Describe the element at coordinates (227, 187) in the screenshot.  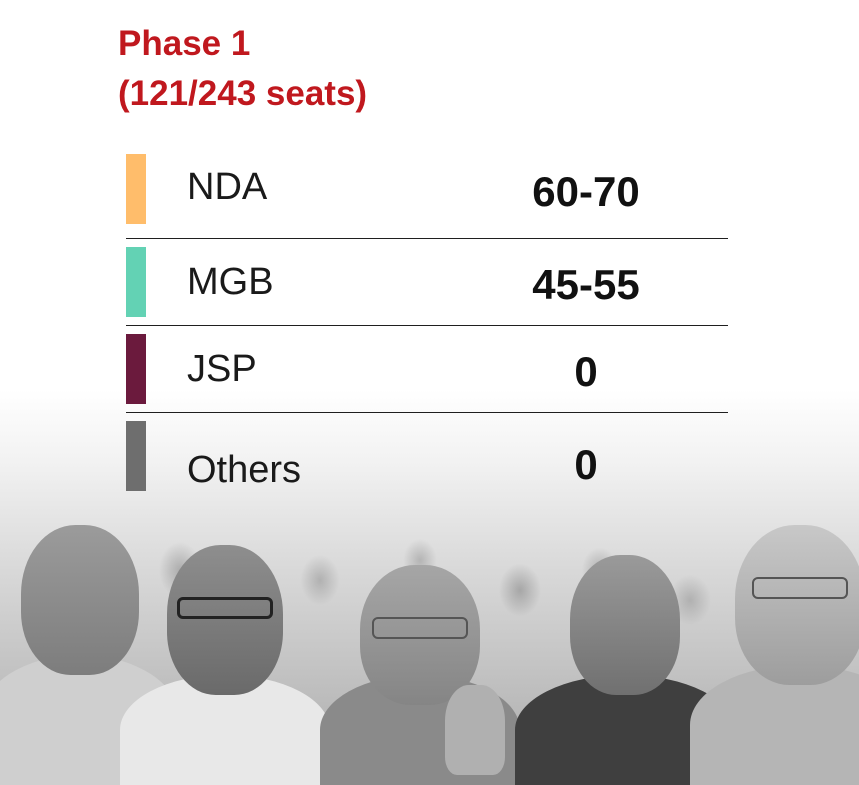
I see `party-name: NDA` at that location.